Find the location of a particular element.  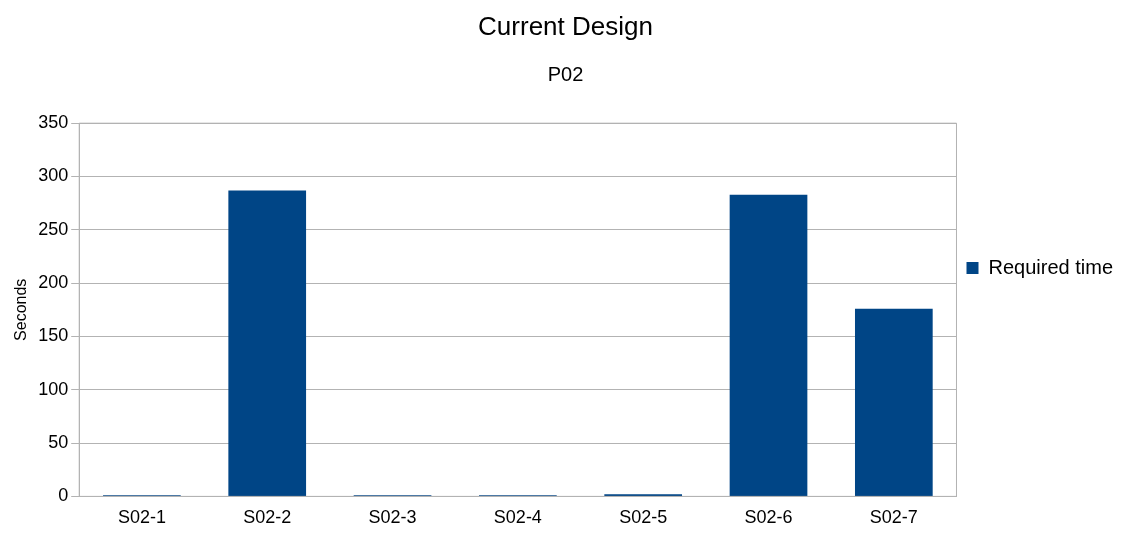

x-tick-label: S02-7 is located at coordinates (893, 517).